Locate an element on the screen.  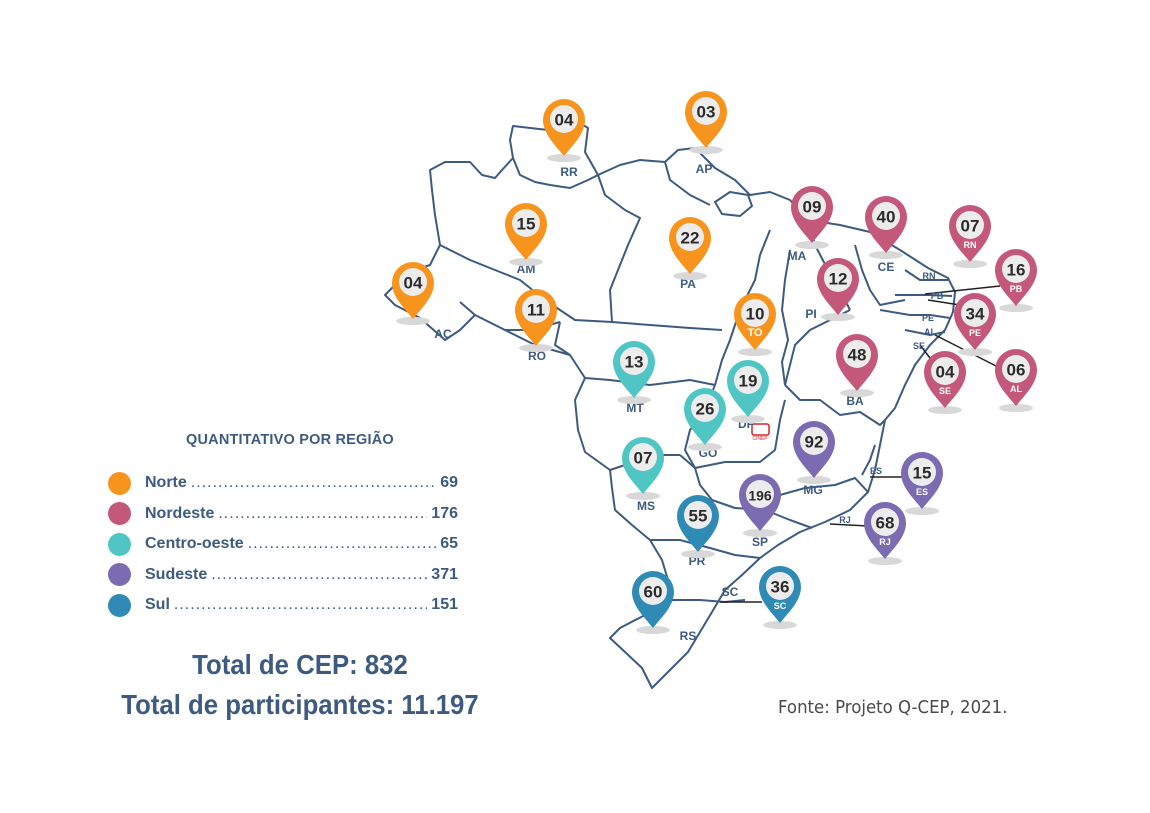
total-cep: Total de CEP: 832 is located at coordinates (300, 664).